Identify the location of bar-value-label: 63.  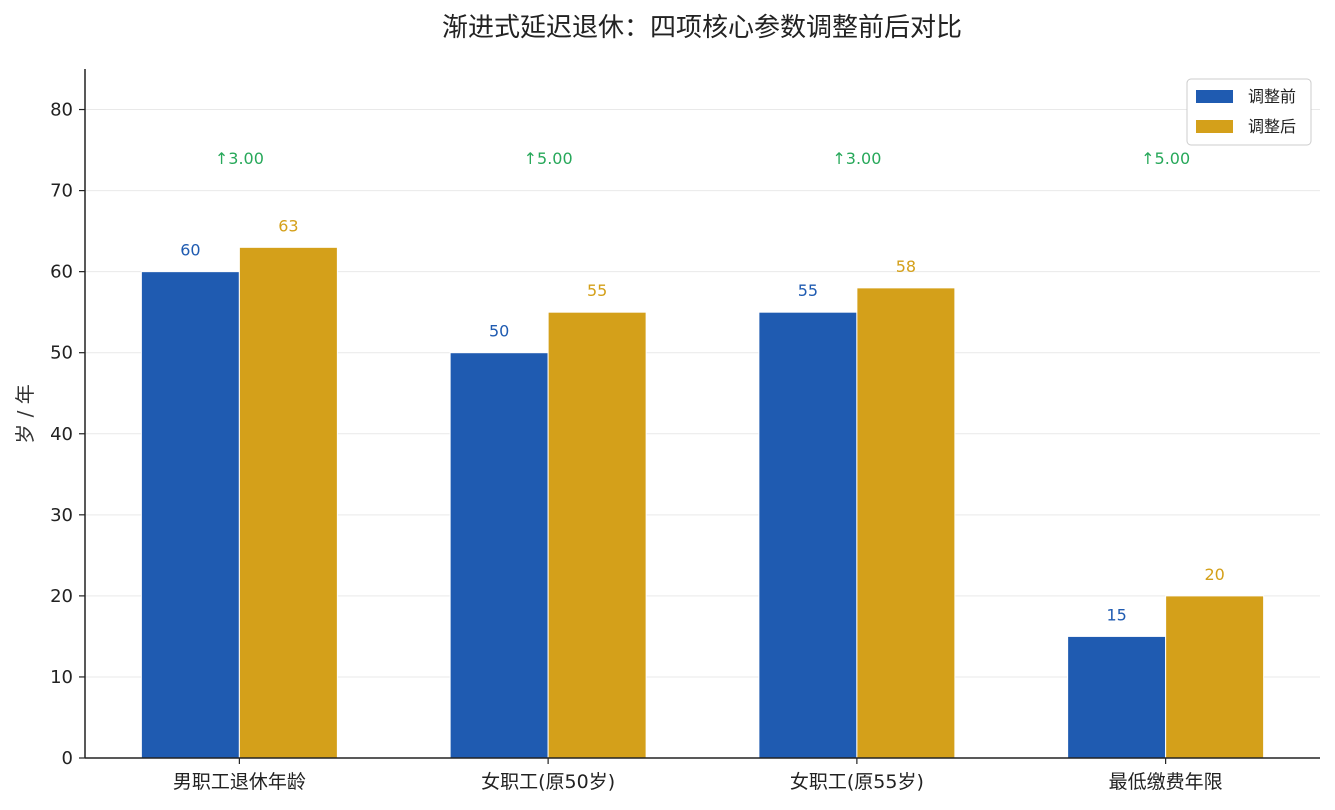
(288, 225).